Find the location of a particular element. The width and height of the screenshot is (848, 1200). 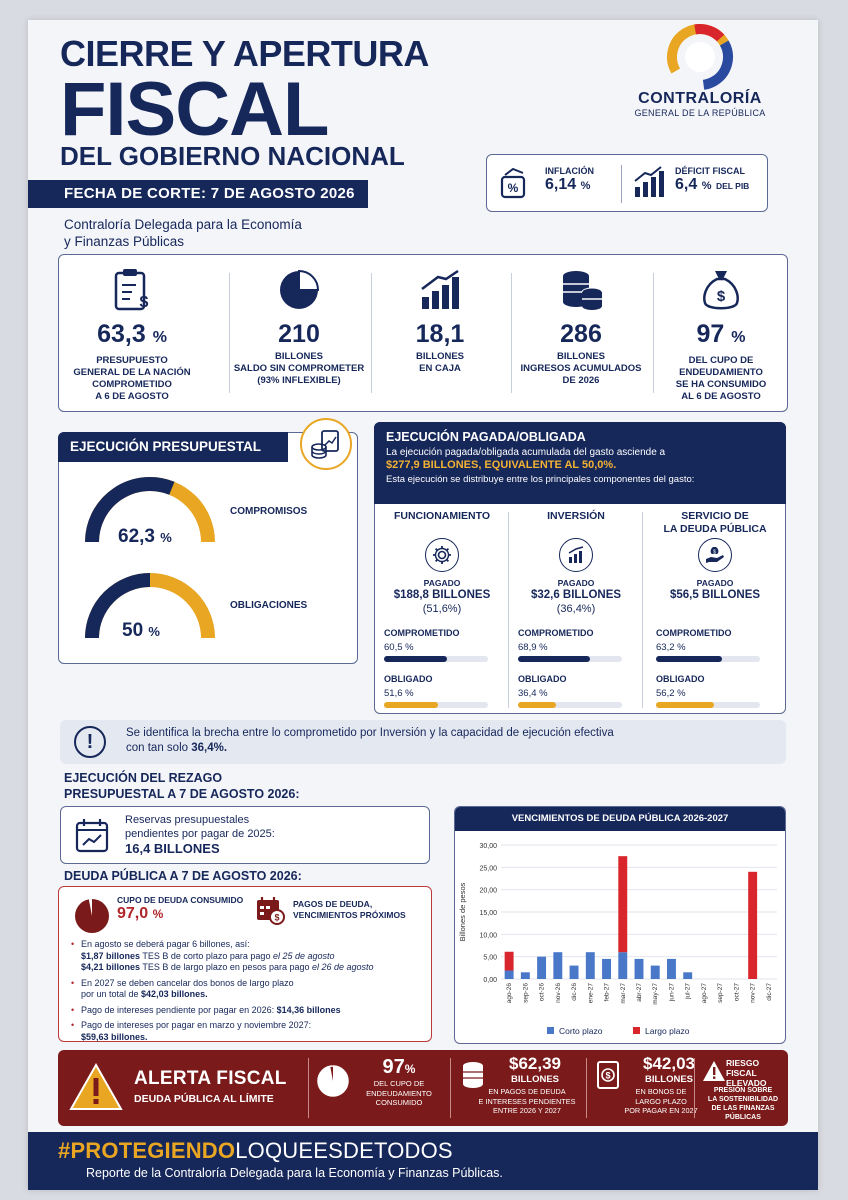

pagado-value: $32,6 BILLONES is located at coordinates (576, 595).